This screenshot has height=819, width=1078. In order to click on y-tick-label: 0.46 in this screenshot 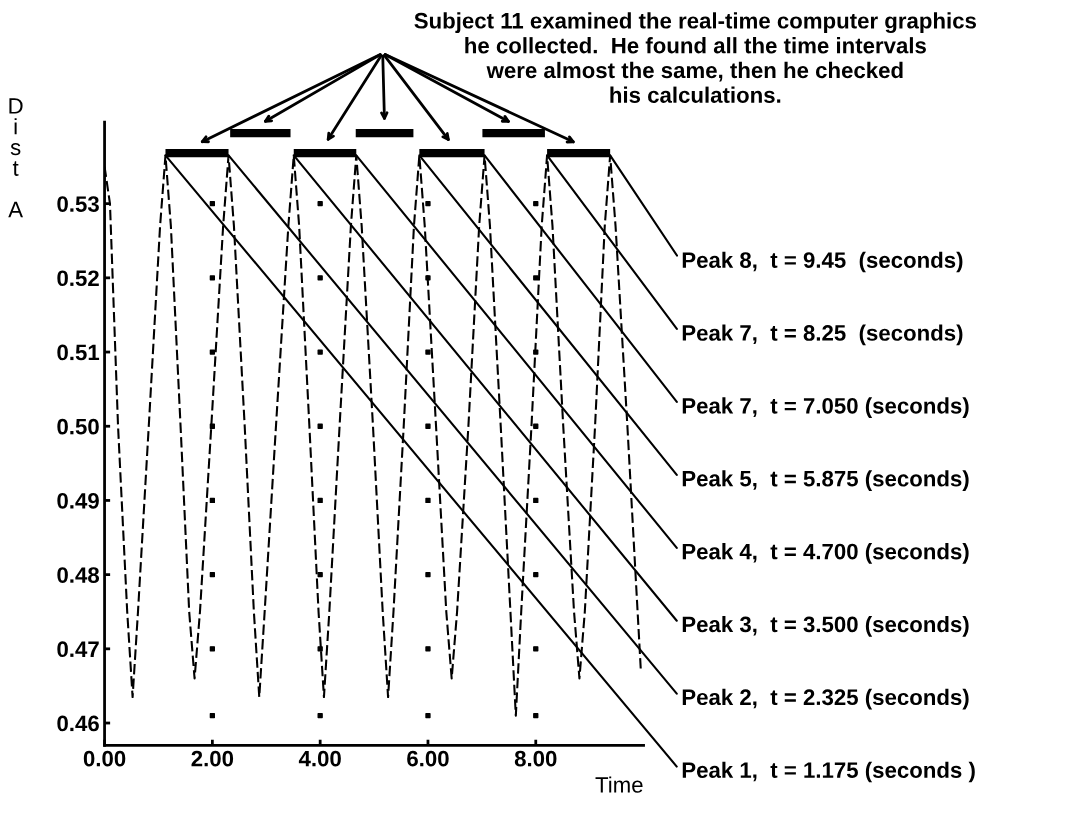, I will do `click(78, 723)`.